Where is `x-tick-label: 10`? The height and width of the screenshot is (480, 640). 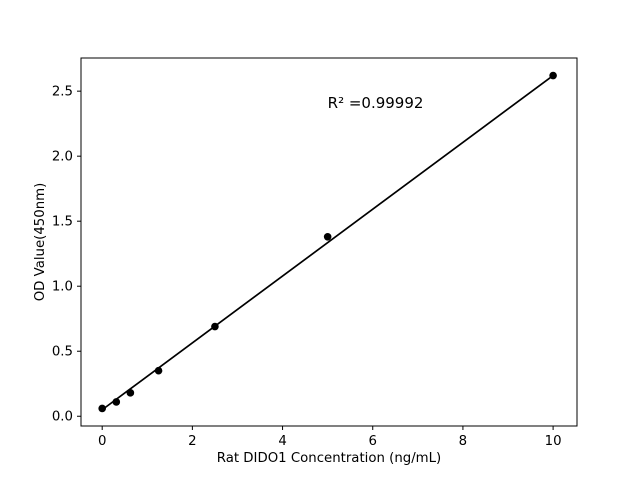
x-tick-label: 10 is located at coordinates (553, 441).